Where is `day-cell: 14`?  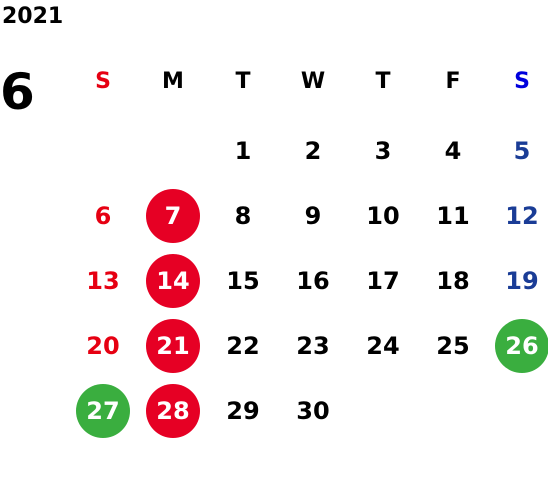
day-cell: 14 is located at coordinates (173, 281).